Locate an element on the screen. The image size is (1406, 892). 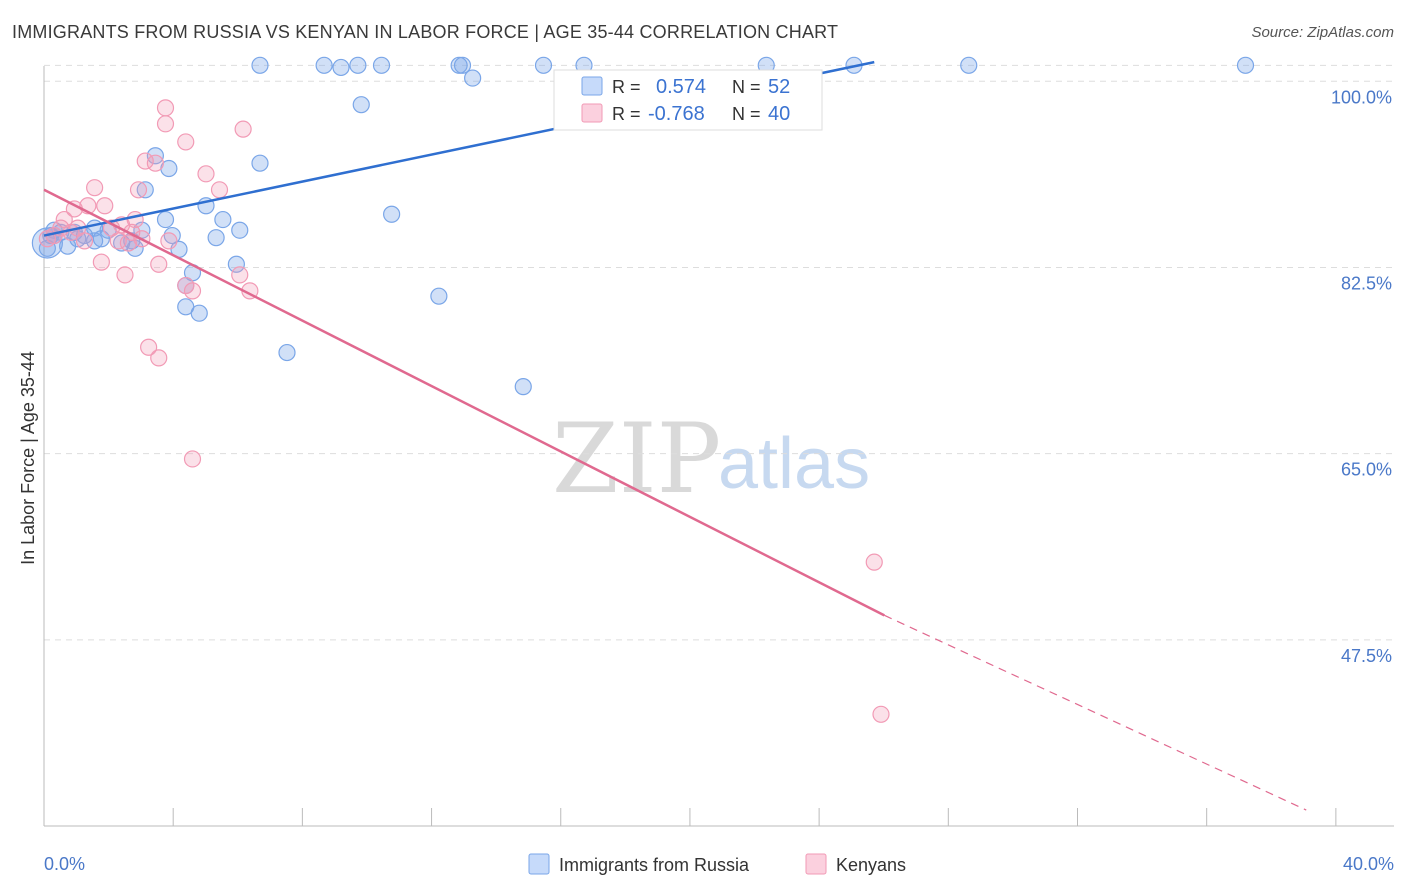
y-tick-labels: 47.5% 65.0% 82.5% 100.0% is located at coordinates (1361, 376).